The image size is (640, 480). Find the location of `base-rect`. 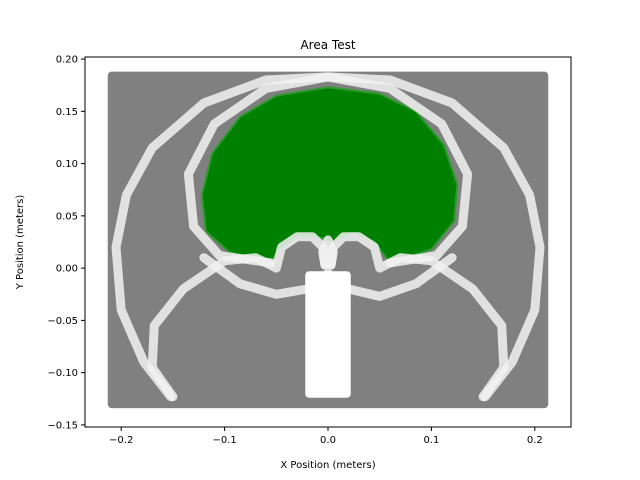

base-rect is located at coordinates (328, 334).